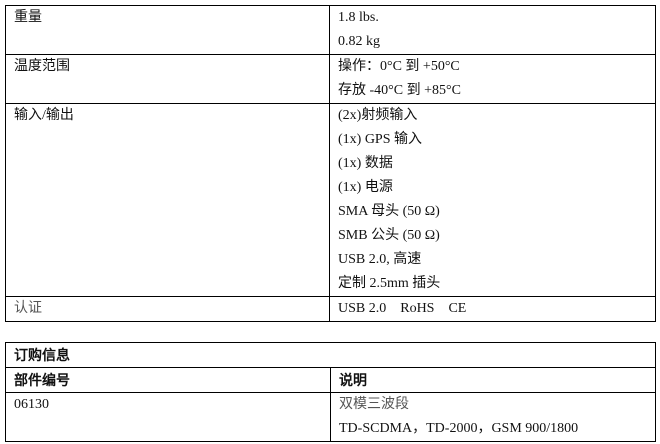  I want to click on spec-value: 0.82 kg, so click(359, 41).